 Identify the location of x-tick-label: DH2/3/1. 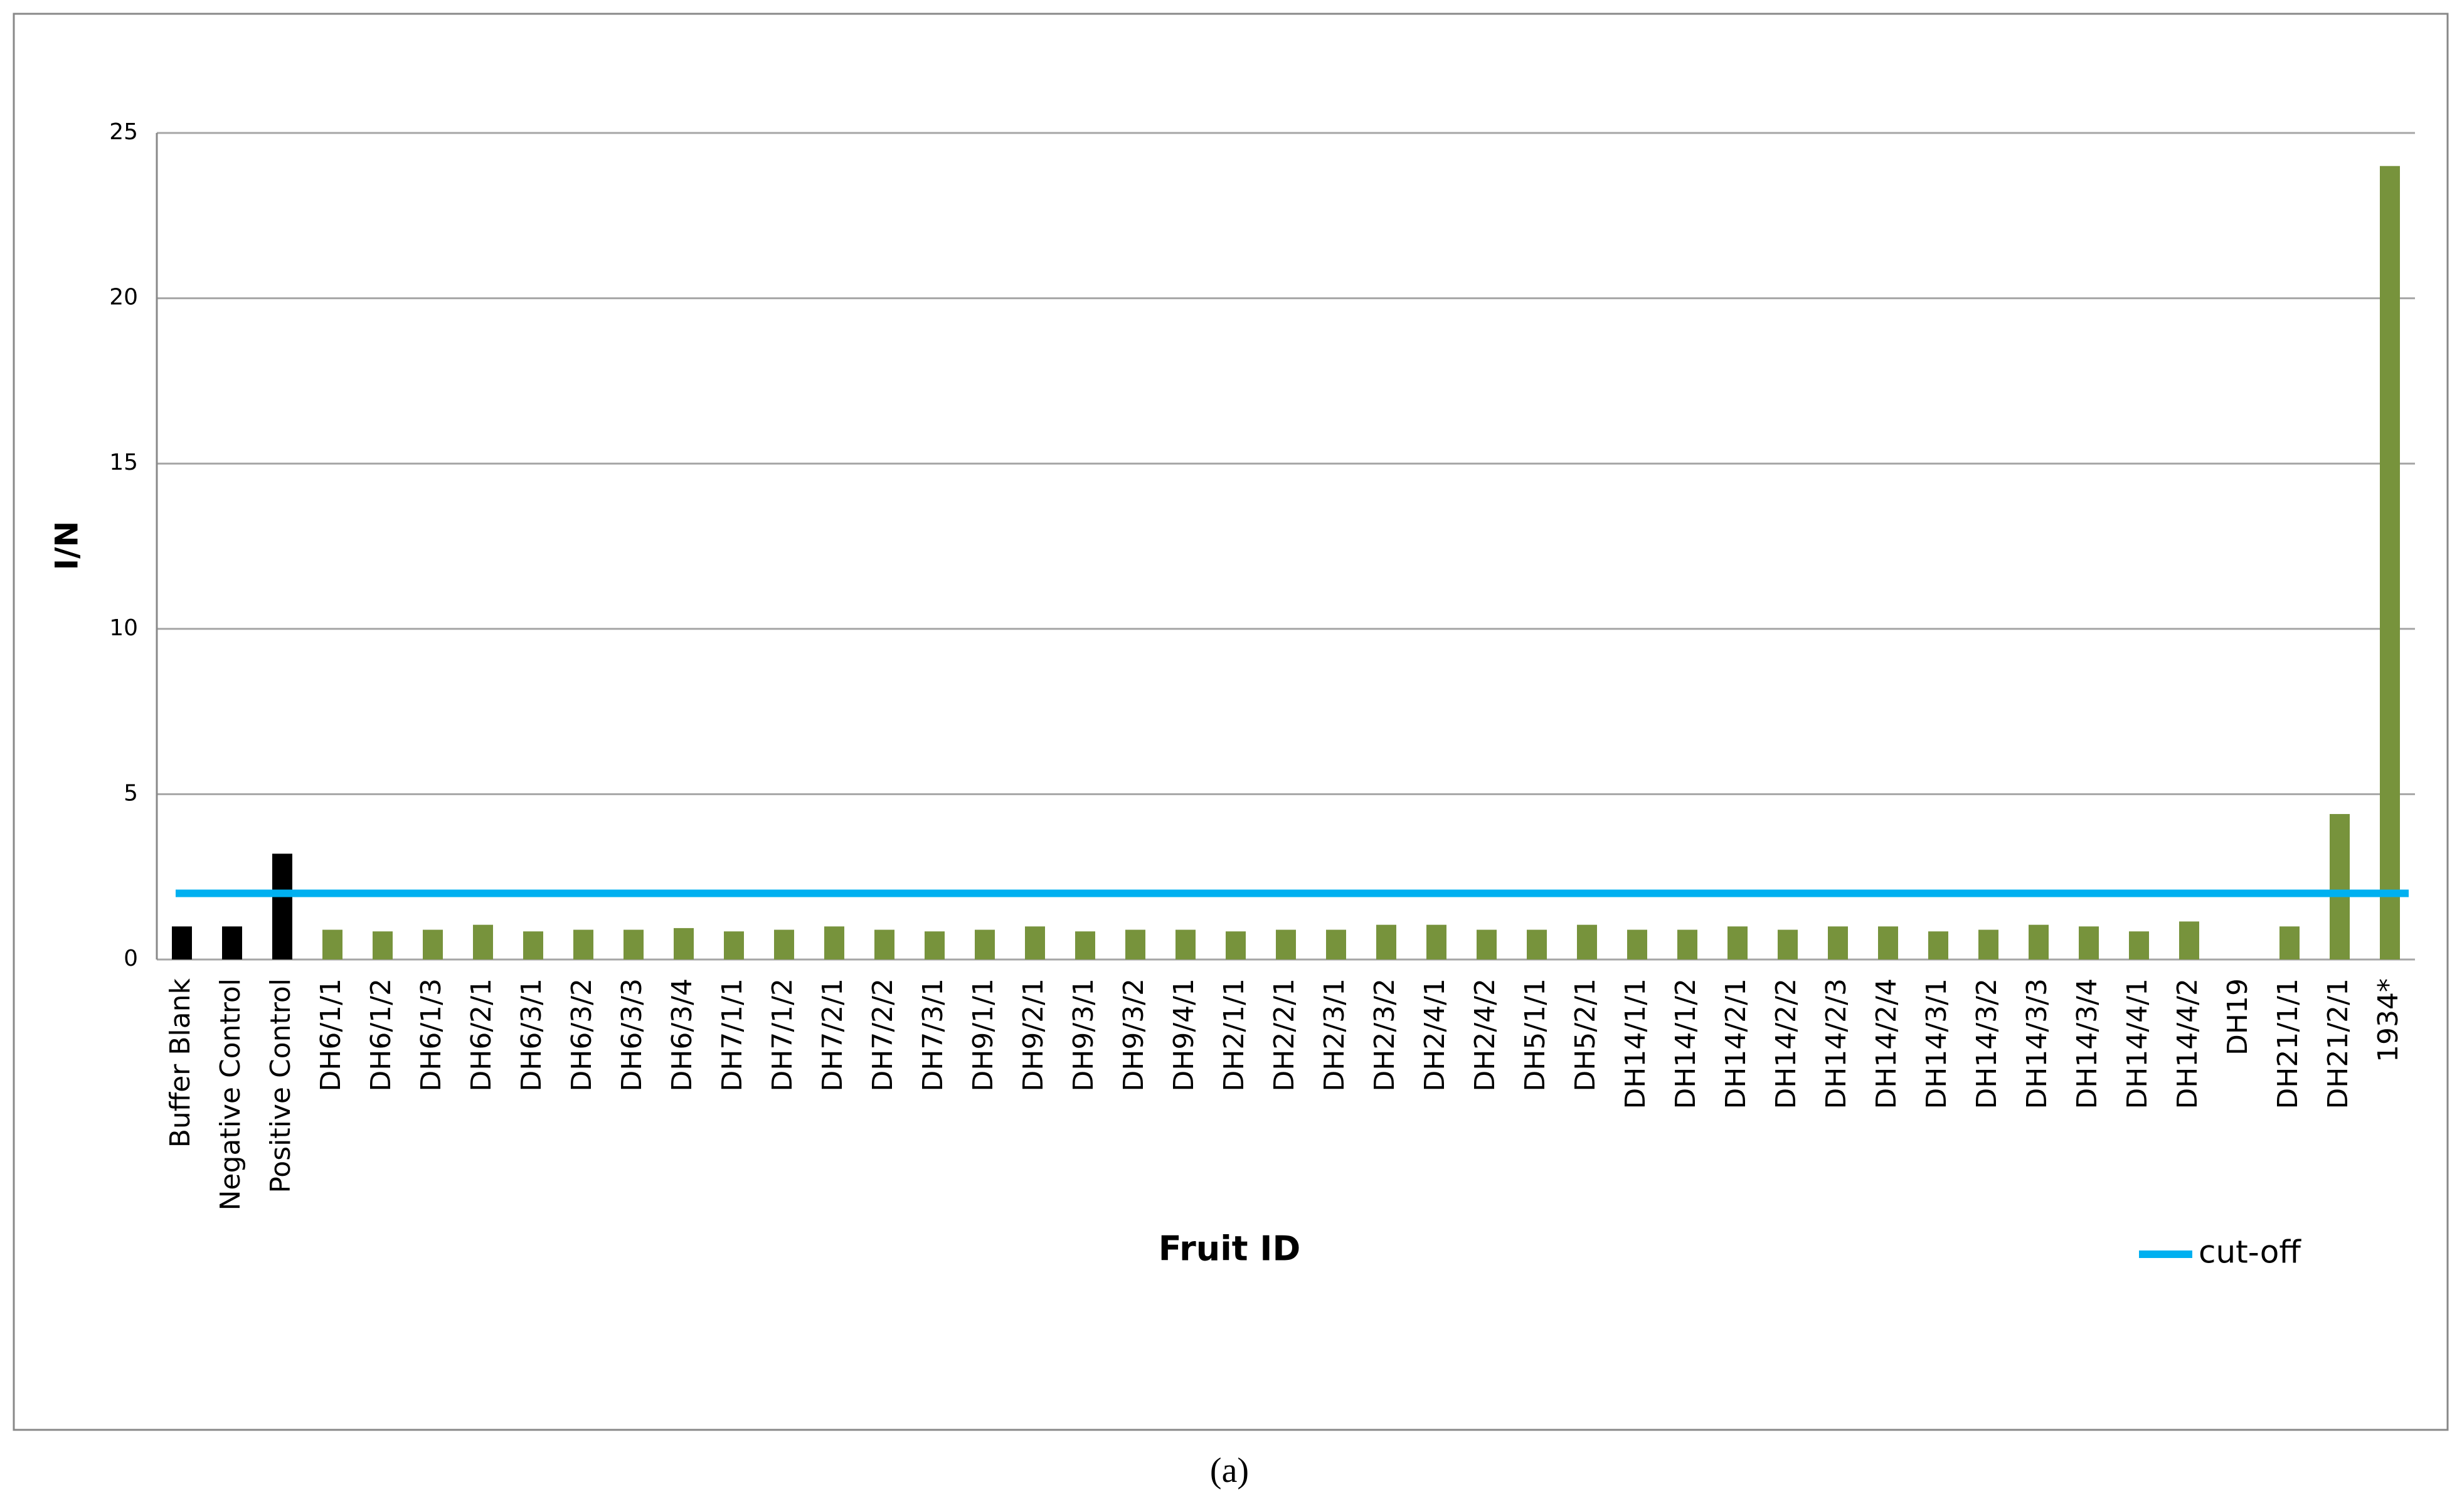
(1335, 1035).